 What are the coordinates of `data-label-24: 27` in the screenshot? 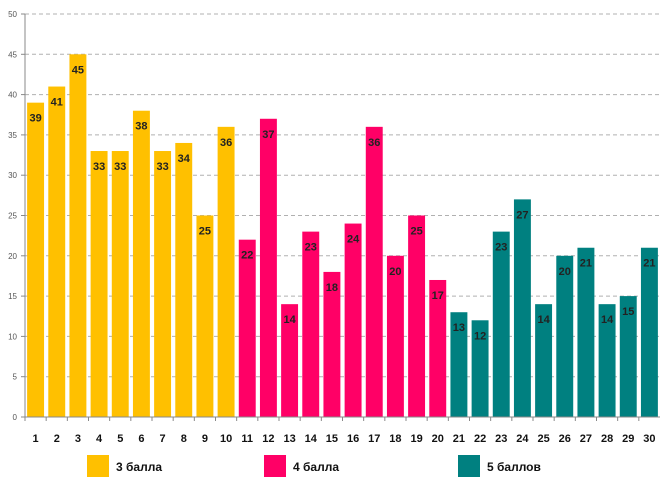 It's located at (522, 215).